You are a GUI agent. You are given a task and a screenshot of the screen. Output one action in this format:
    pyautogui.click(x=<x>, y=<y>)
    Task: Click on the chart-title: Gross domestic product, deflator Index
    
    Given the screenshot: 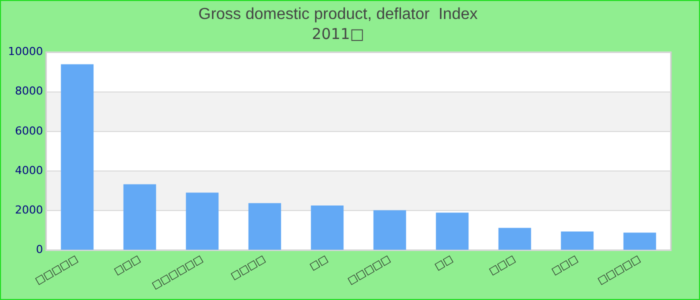 What is the action you would take?
    pyautogui.click(x=338, y=15)
    